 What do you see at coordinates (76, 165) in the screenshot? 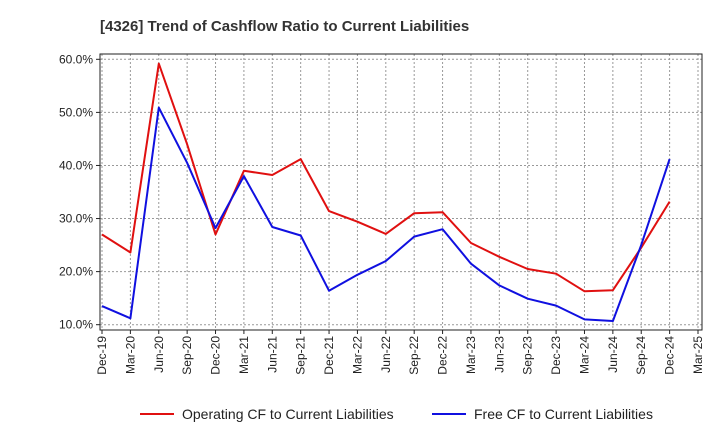
I see `y-tick-label: 40.0%` at bounding box center [76, 165].